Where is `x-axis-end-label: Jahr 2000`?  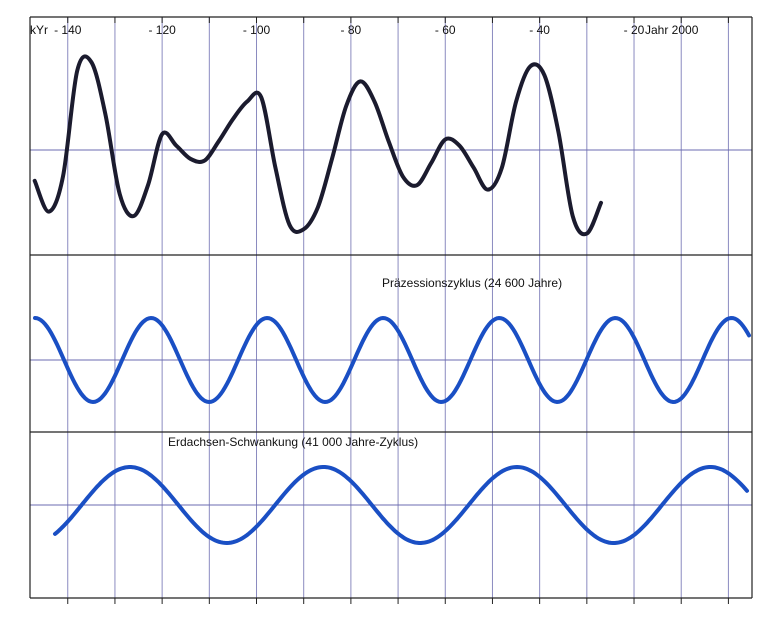 x-axis-end-label: Jahr 2000 is located at coordinates (672, 30).